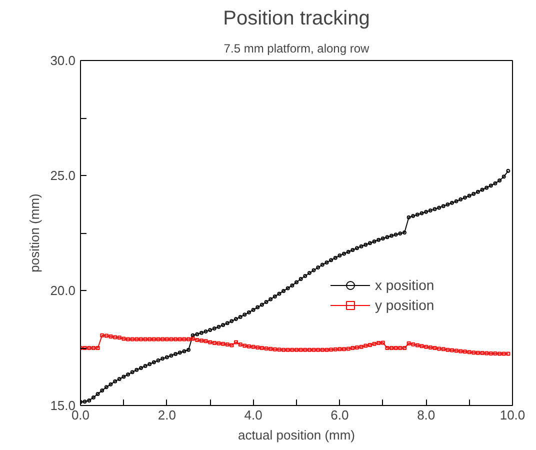 The image size is (536, 450). What do you see at coordinates (34, 233) in the screenshot?
I see `y-axis-title: position (mm)` at bounding box center [34, 233].